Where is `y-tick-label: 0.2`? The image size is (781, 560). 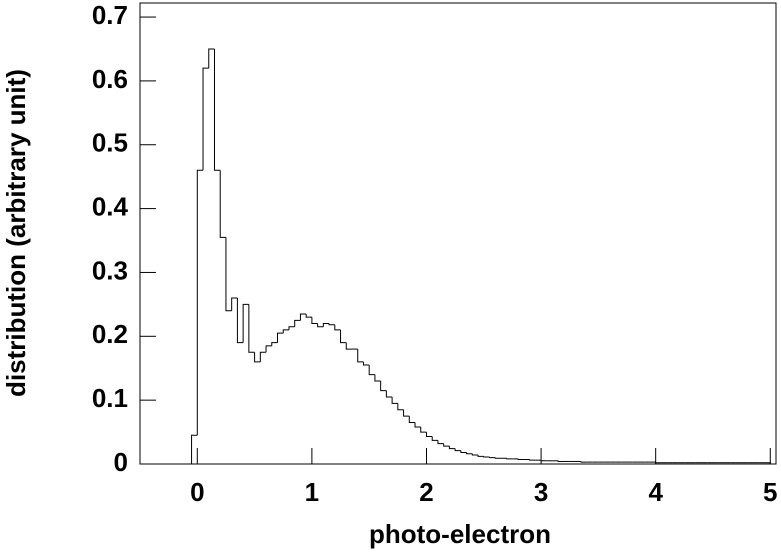
y-tick-label: 0.2 is located at coordinates (110, 334).